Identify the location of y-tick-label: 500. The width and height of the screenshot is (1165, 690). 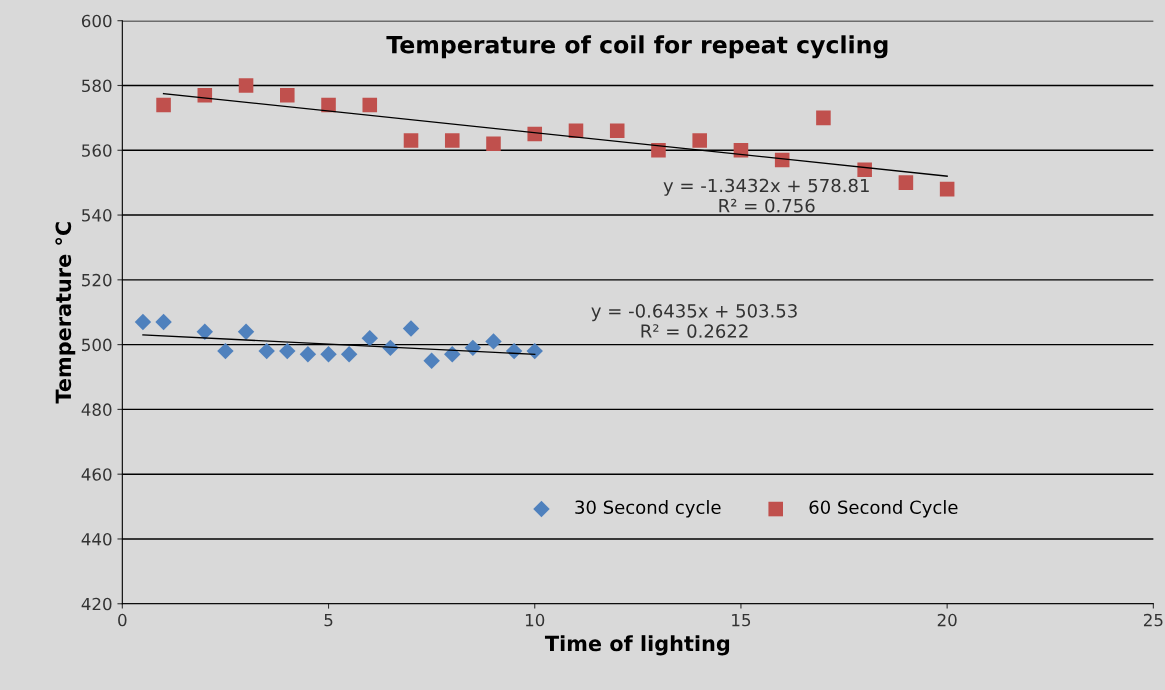
(97, 345).